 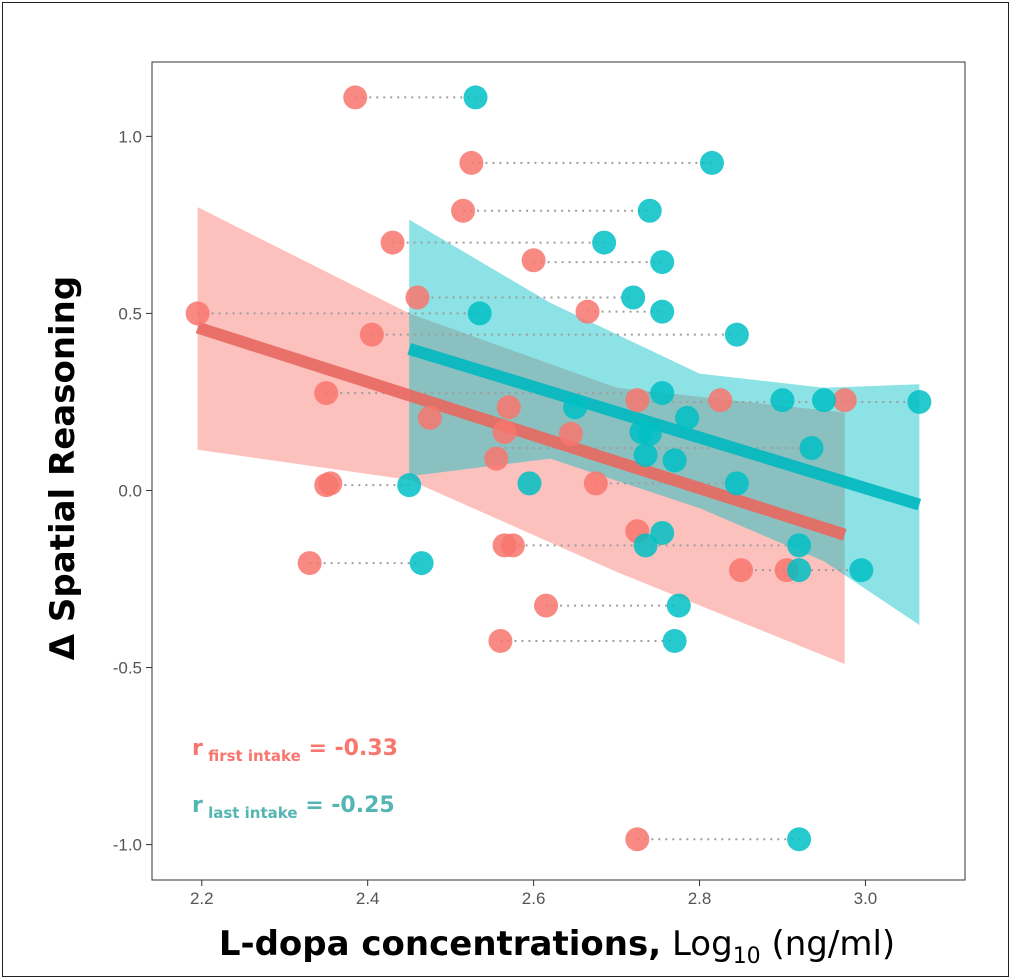 What do you see at coordinates (747, 956) in the screenshot?
I see `x-axis-label-unit-sub: 10` at bounding box center [747, 956].